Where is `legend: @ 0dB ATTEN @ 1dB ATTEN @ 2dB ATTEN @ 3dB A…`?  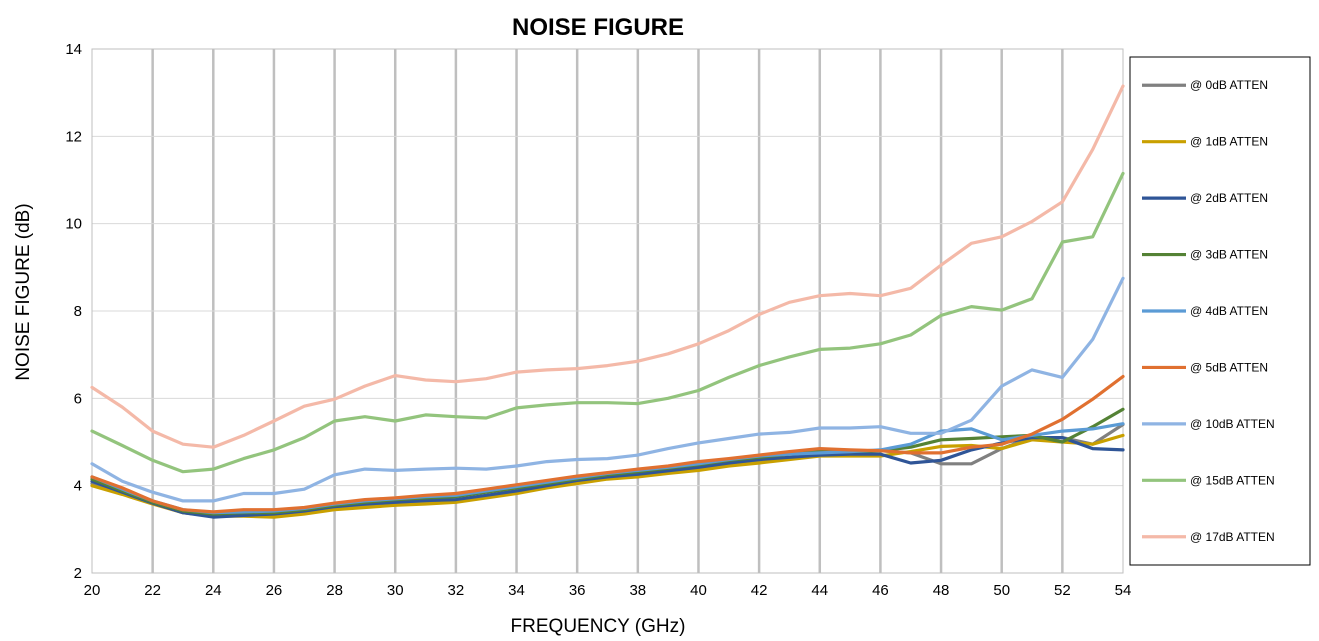
legend: @ 0dB ATTEN @ 1dB ATTEN @ 2dB ATTEN @ 3dB A… is located at coordinates (1220, 311).